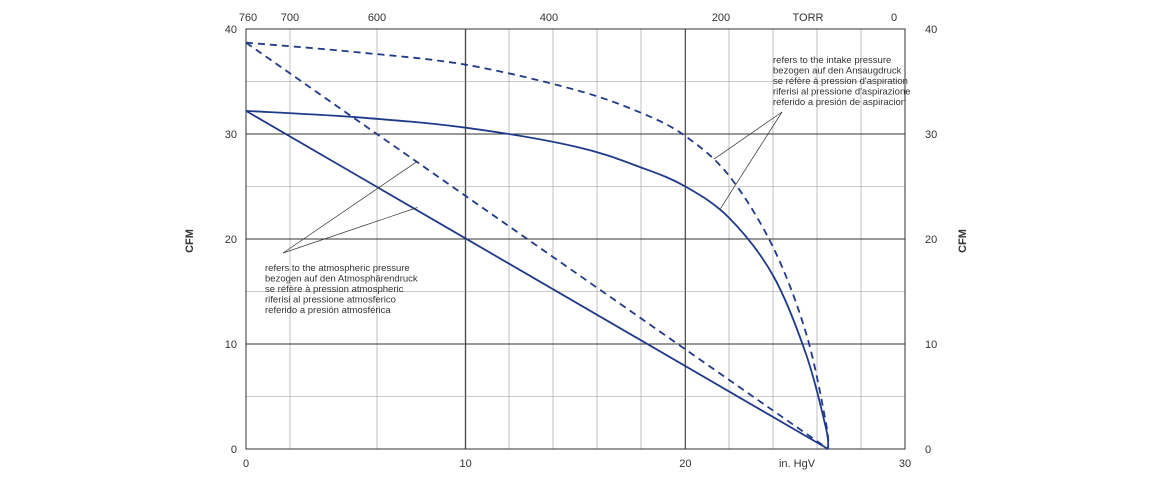 This screenshot has width=1160, height=480. I want to click on top-tick-label: 600, so click(377, 18).